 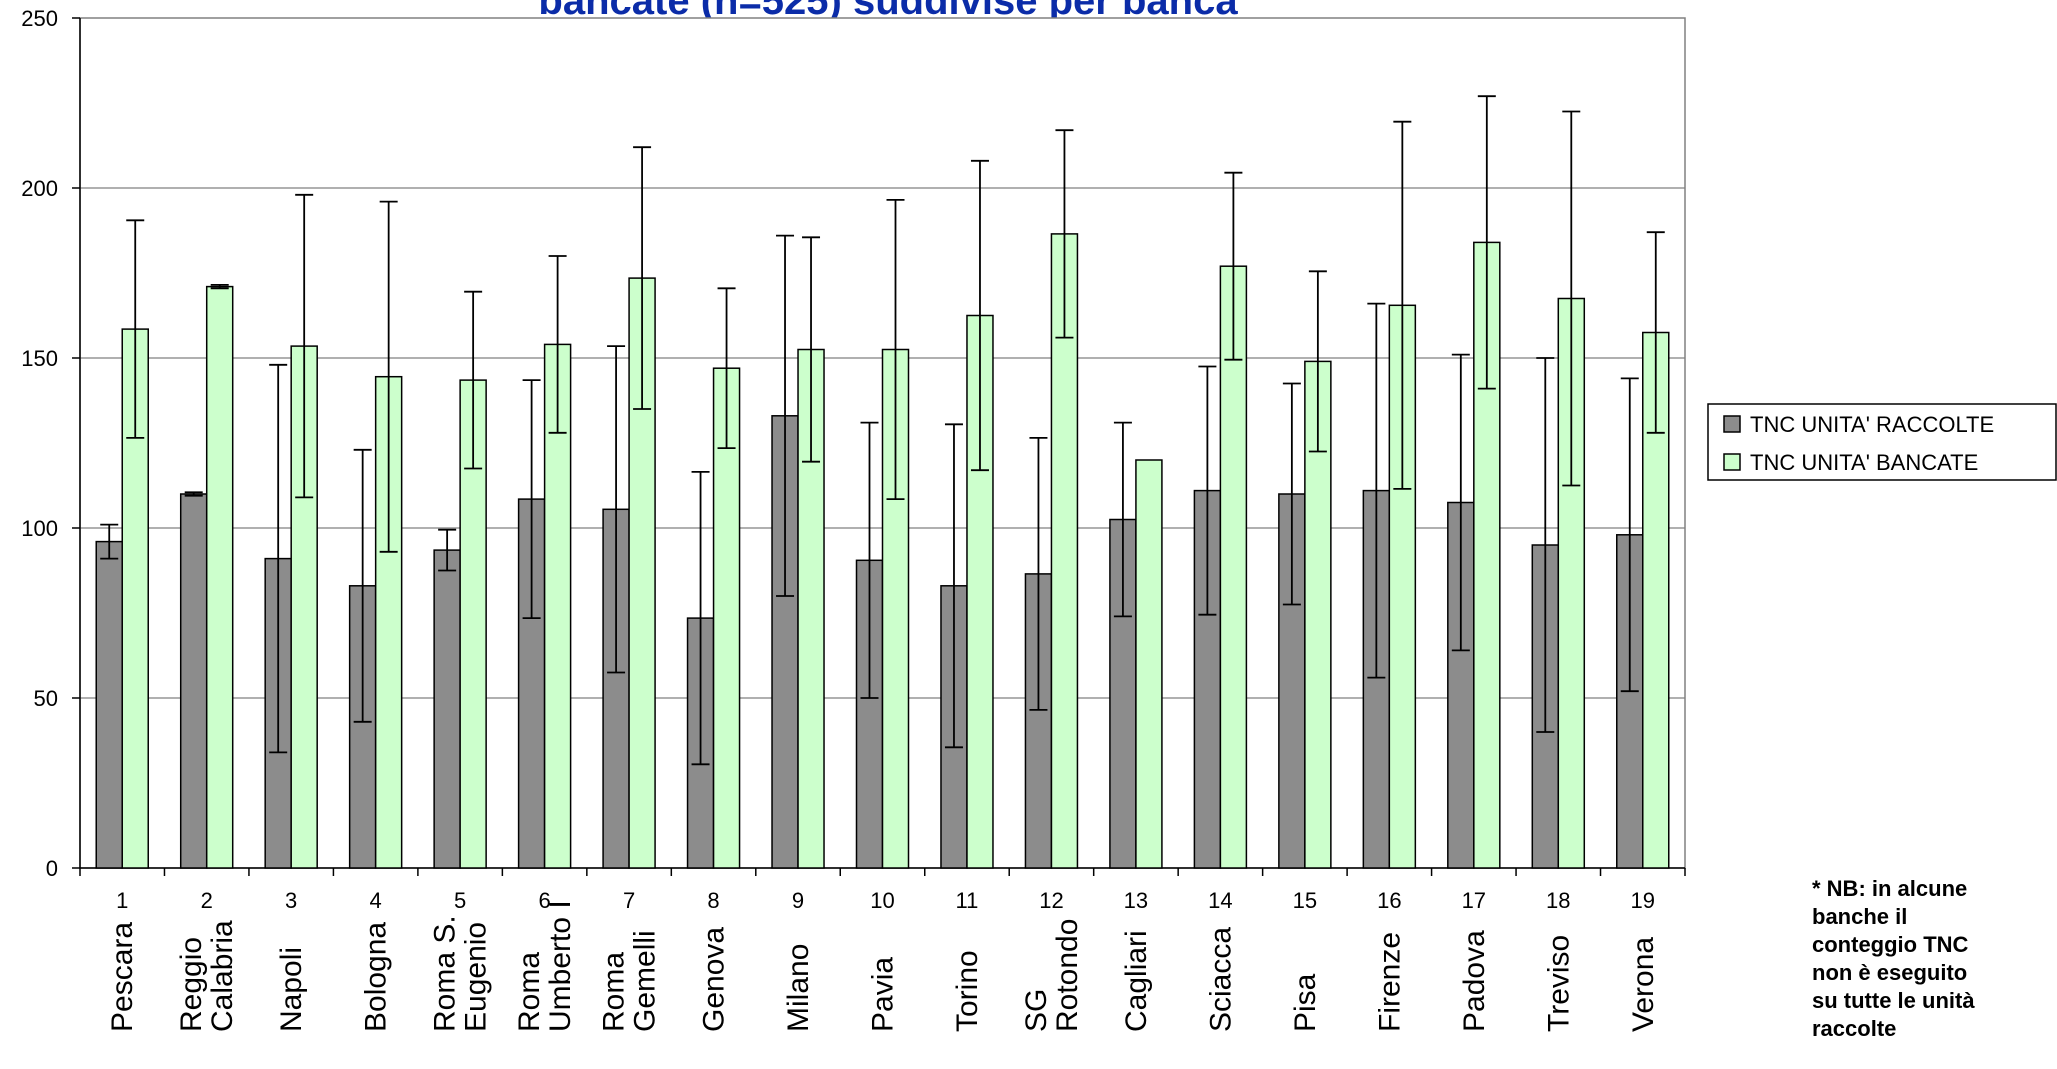 What do you see at coordinates (122, 977) in the screenshot?
I see `category-name-label: Pescara` at bounding box center [122, 977].